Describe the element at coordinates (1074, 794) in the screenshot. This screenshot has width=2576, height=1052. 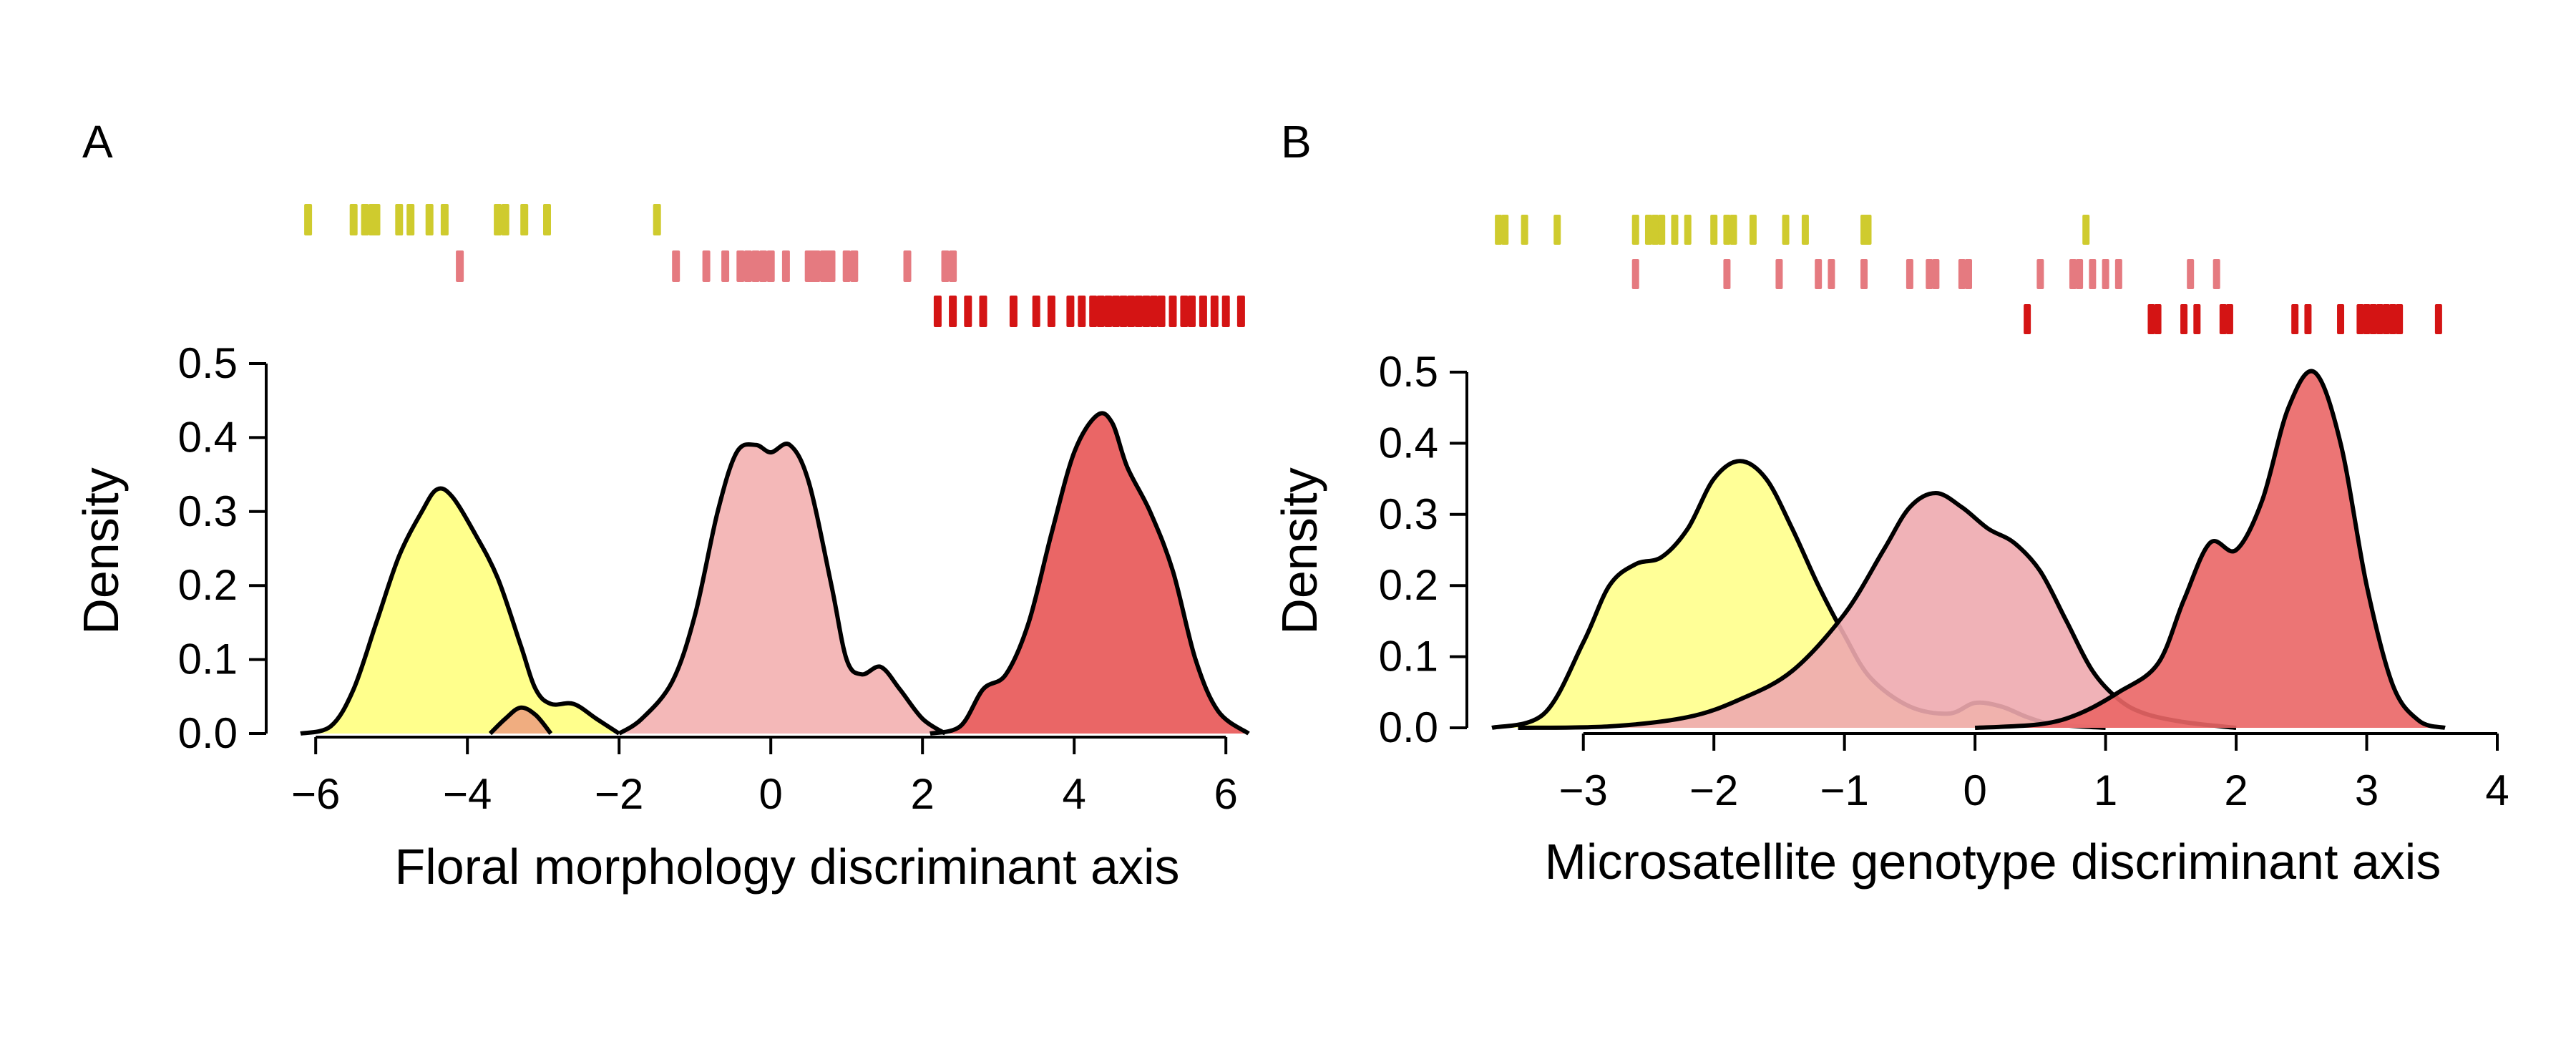
I see `x-tick-label-a-5: 4` at that location.